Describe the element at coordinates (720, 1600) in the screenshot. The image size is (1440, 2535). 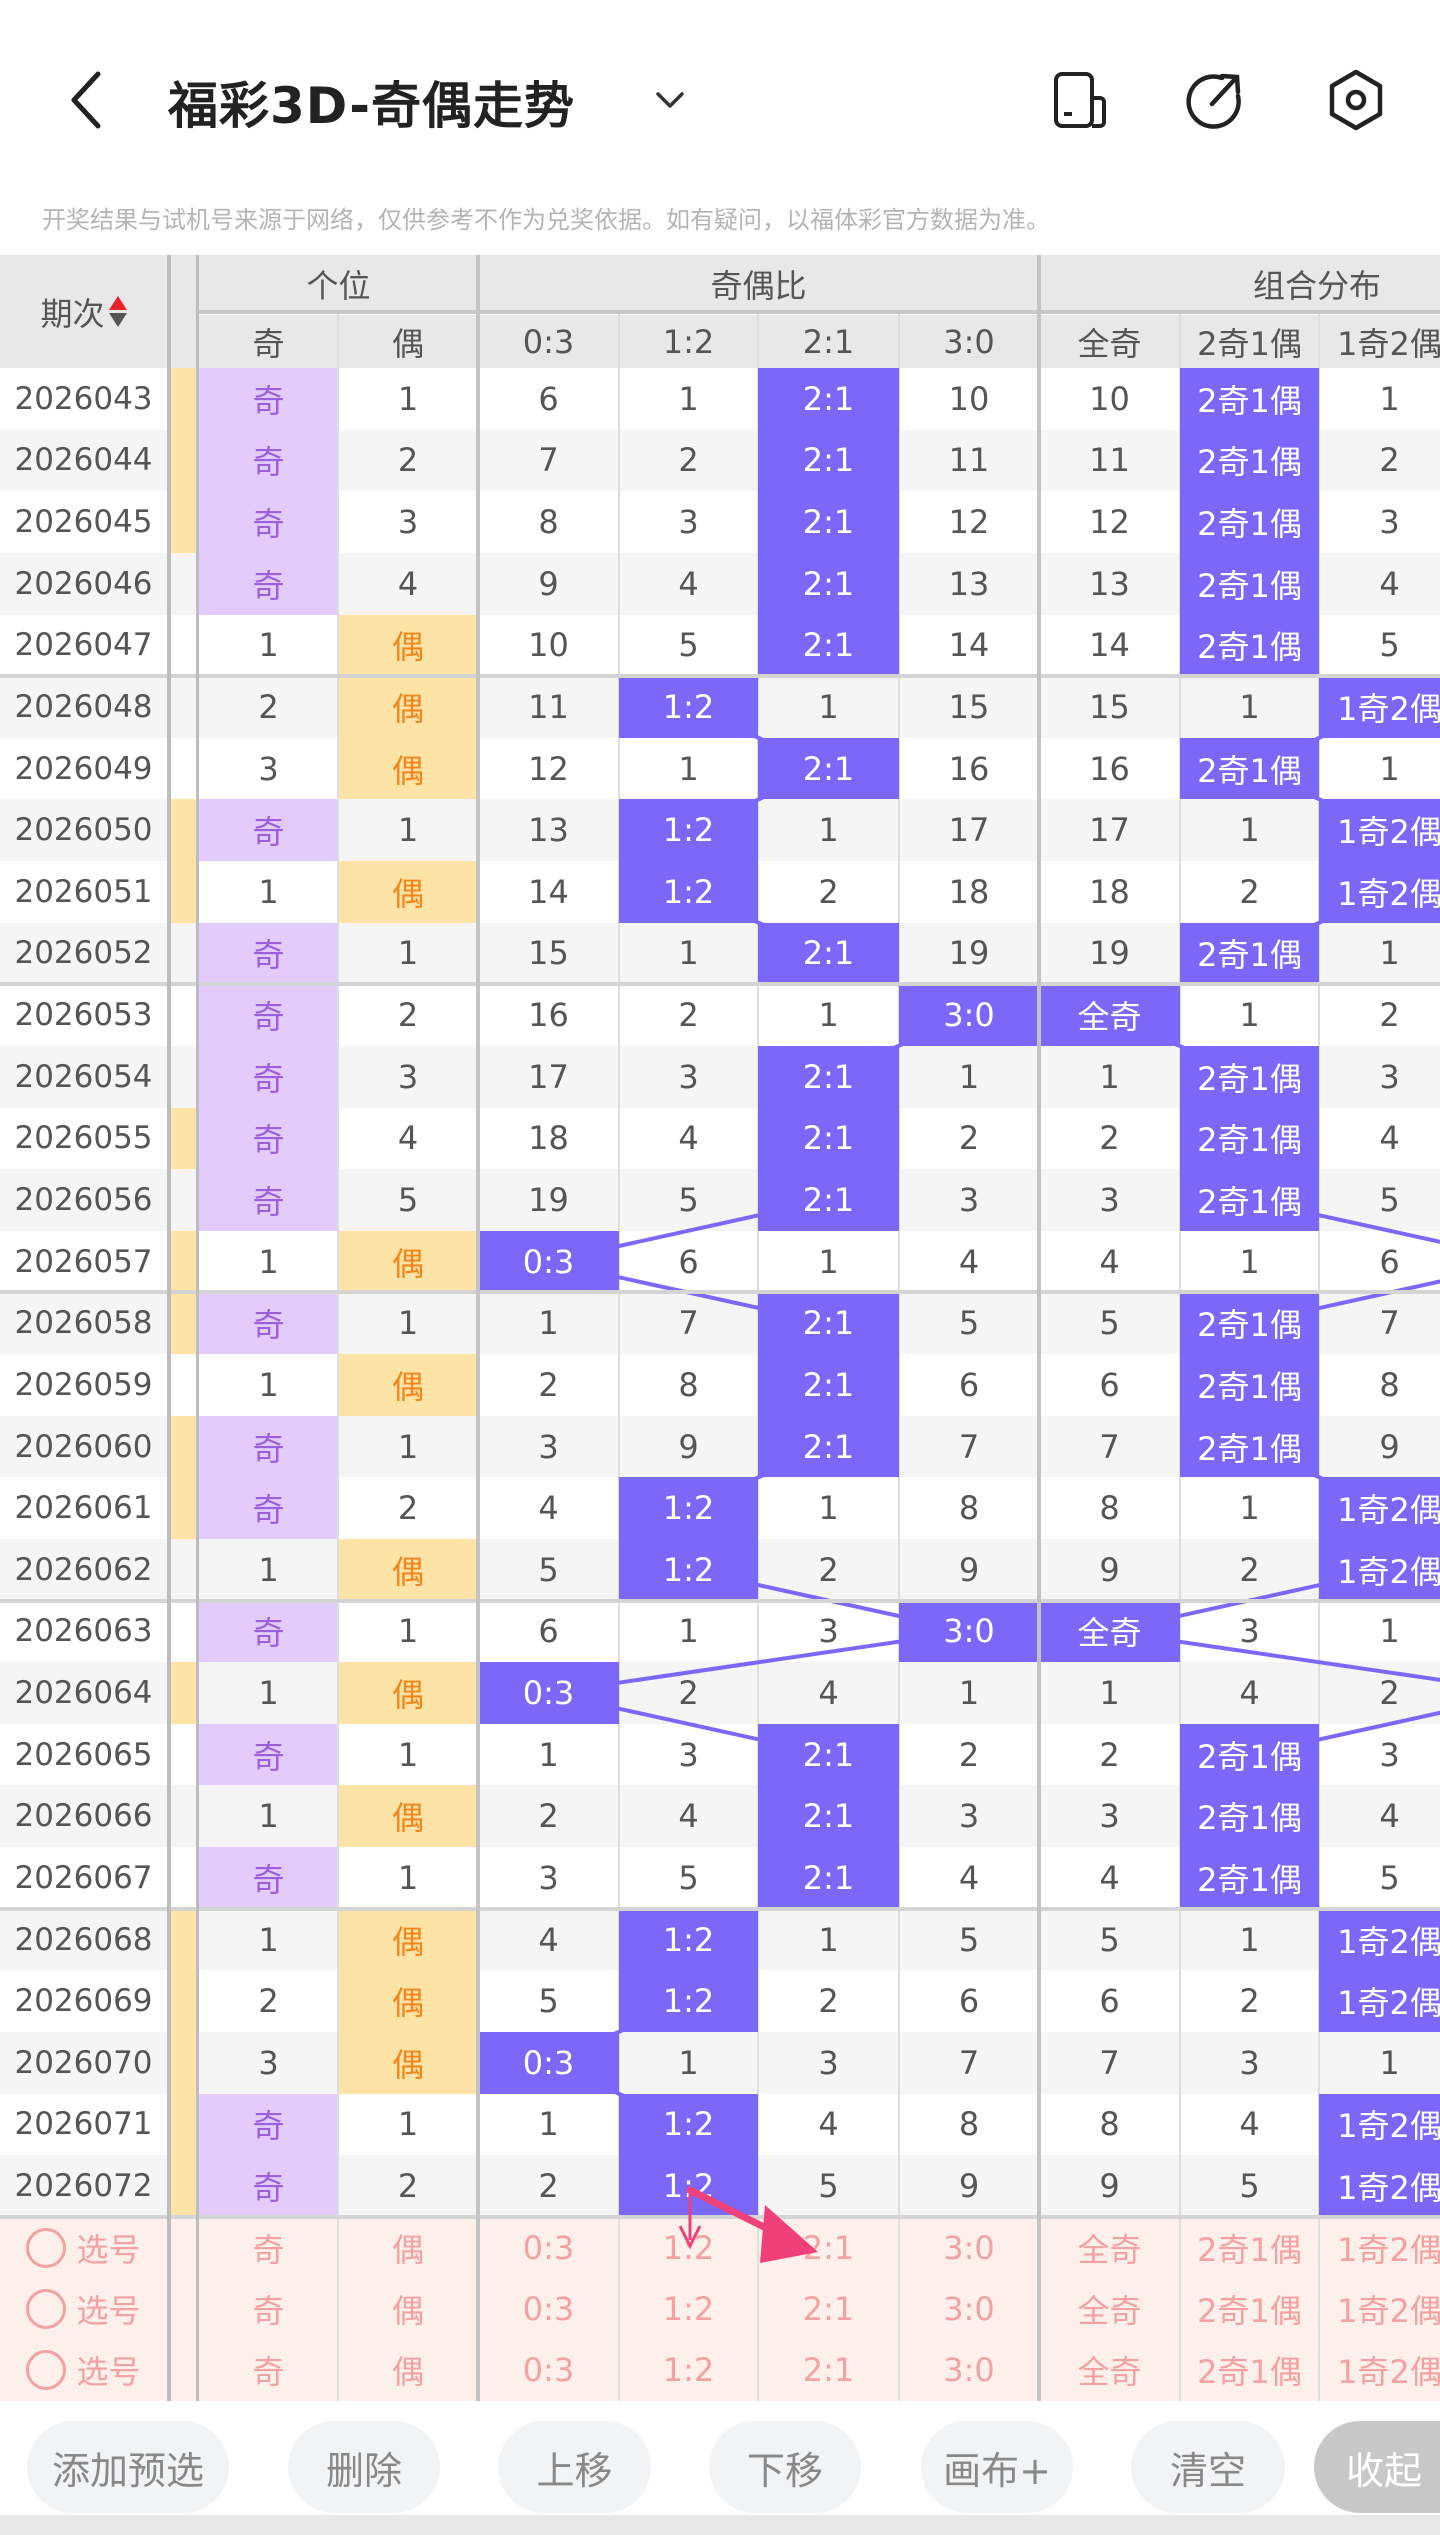
I see `group-divider` at that location.